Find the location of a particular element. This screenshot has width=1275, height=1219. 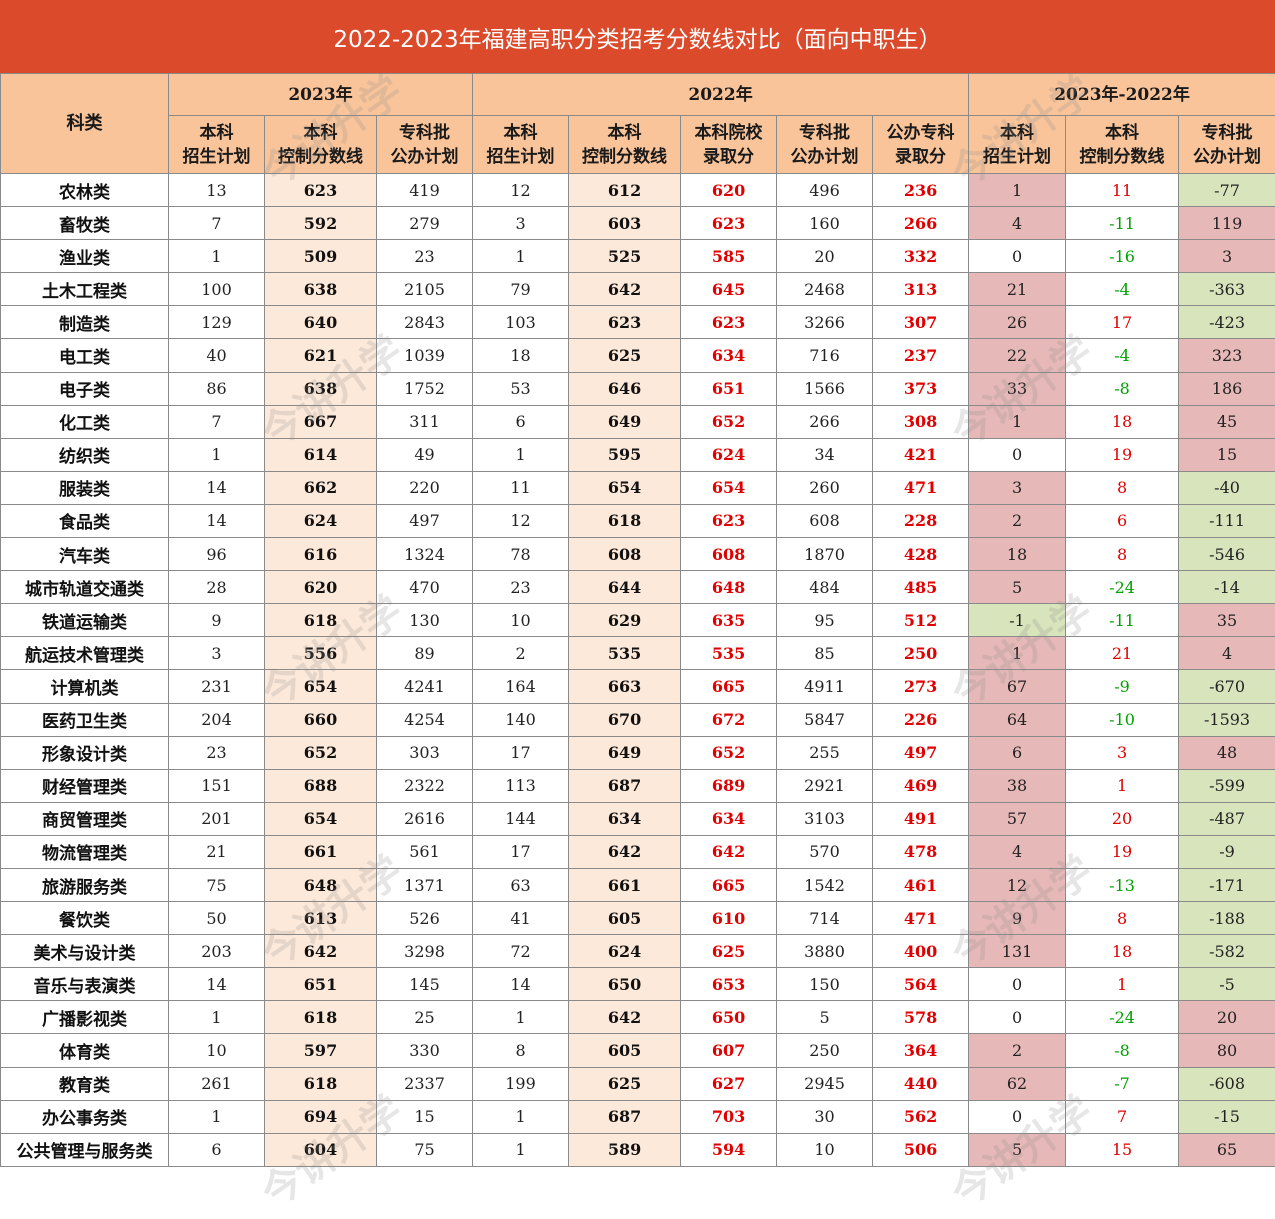

cell-c22: 649 is located at coordinates (625, 752).